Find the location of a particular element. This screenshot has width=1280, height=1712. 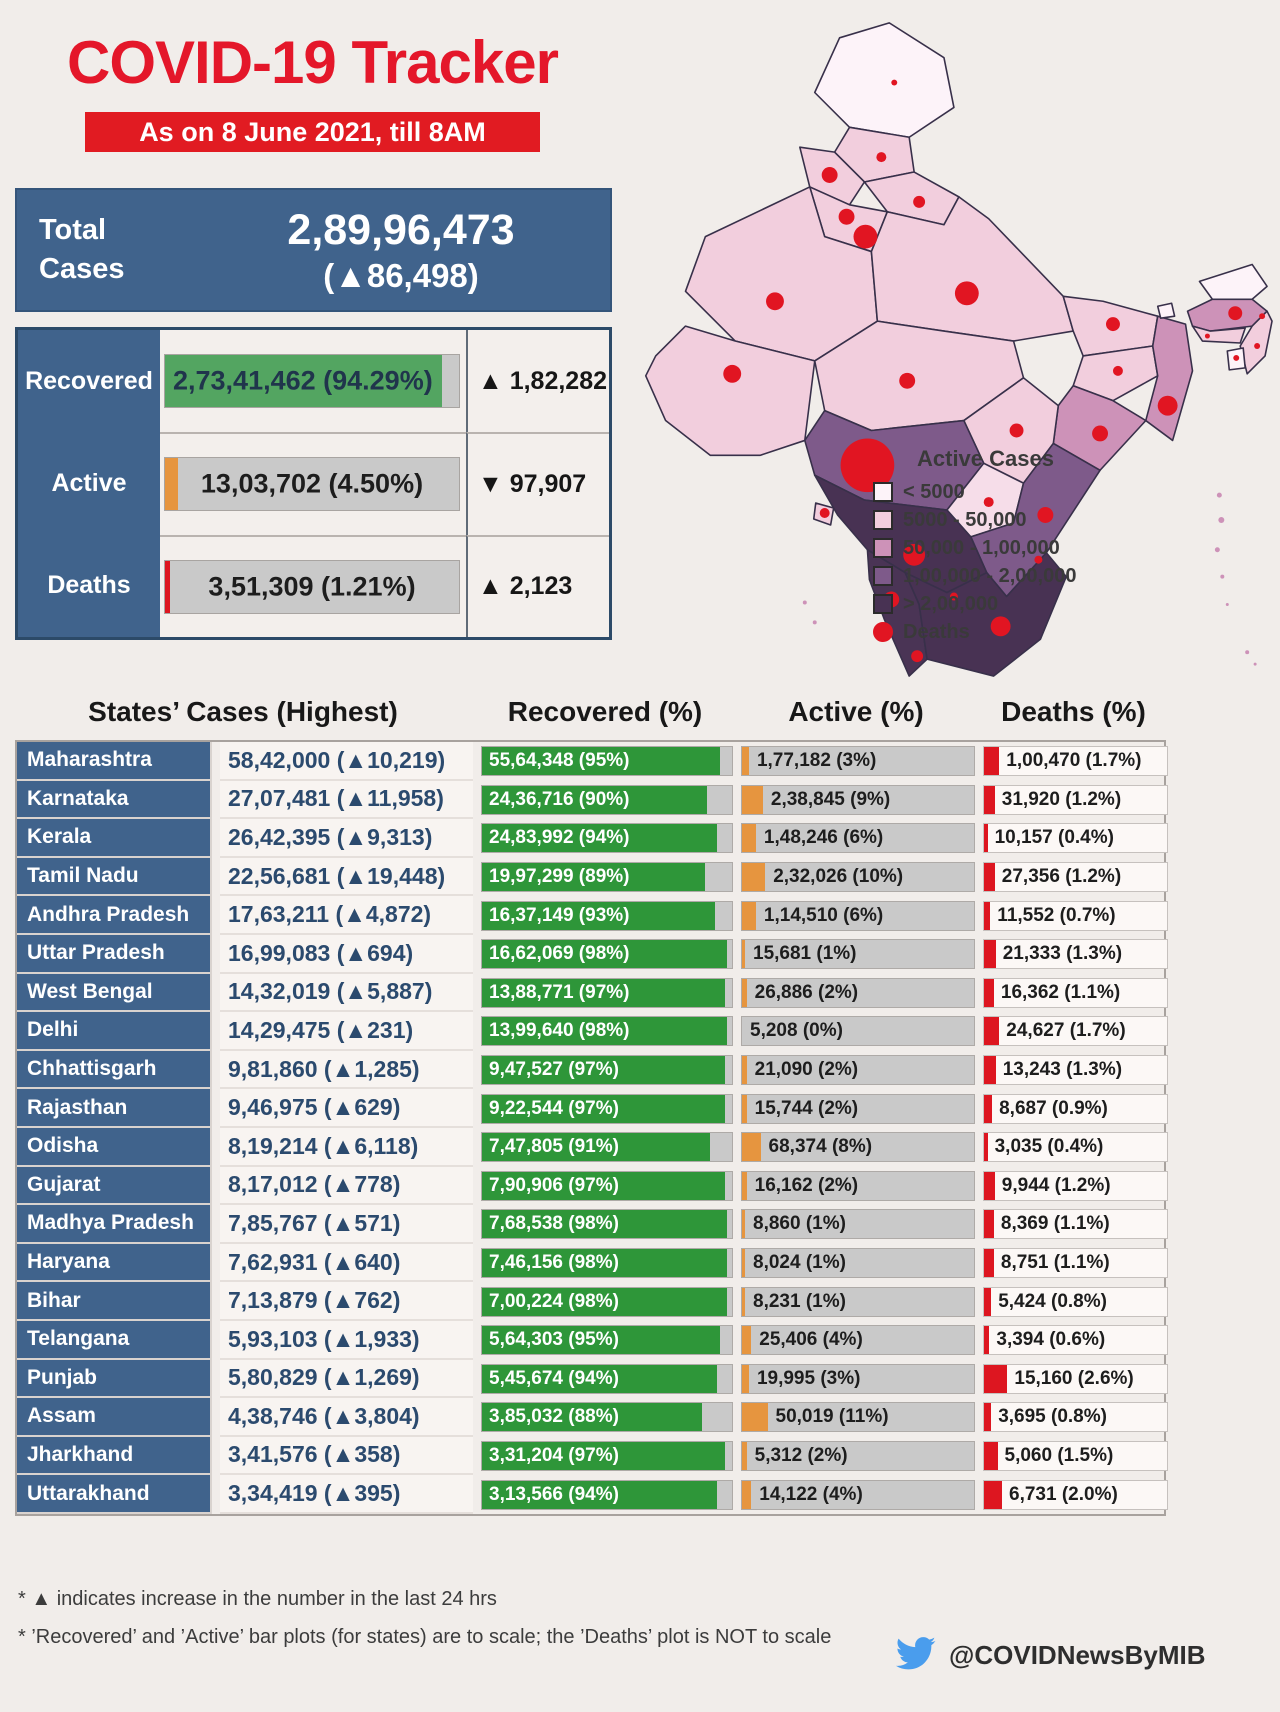

header-deaths: Deaths (%) is located at coordinates (1073, 711).